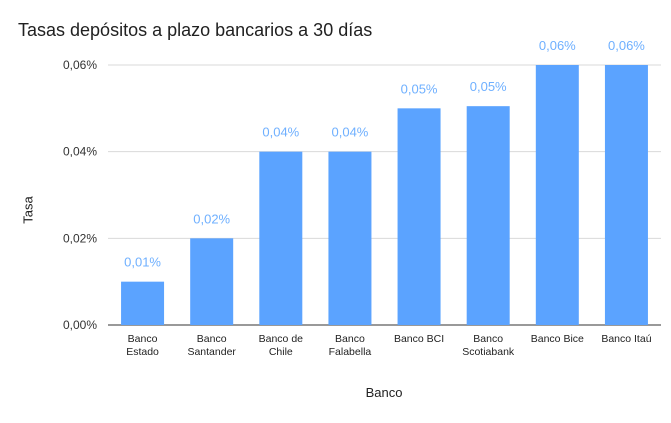  I want to click on x-tick-label: Banco Scotiabank, so click(488, 345).